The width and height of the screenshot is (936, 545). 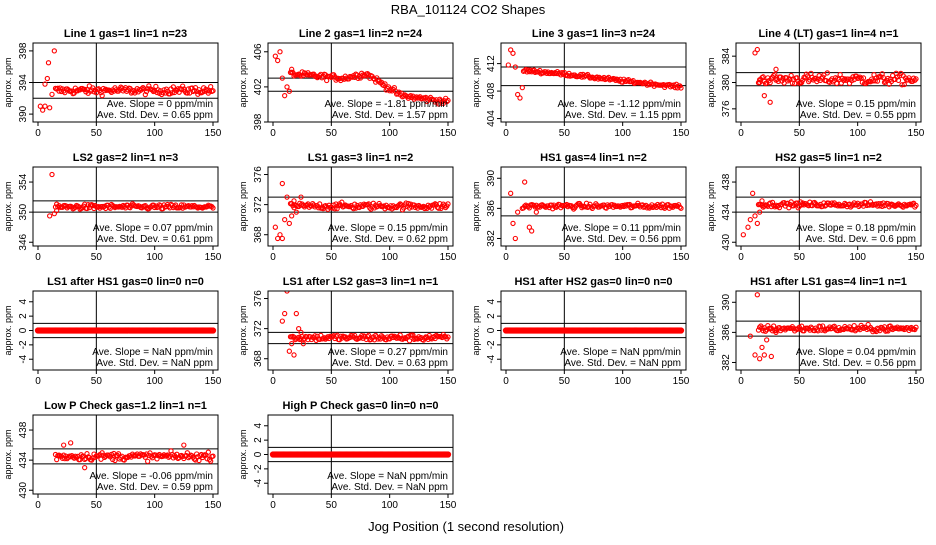 What do you see at coordinates (860, 239) in the screenshot?
I see `stddev-annotation: Ave. Std. Dev. = 0.6 ppm` at bounding box center [860, 239].